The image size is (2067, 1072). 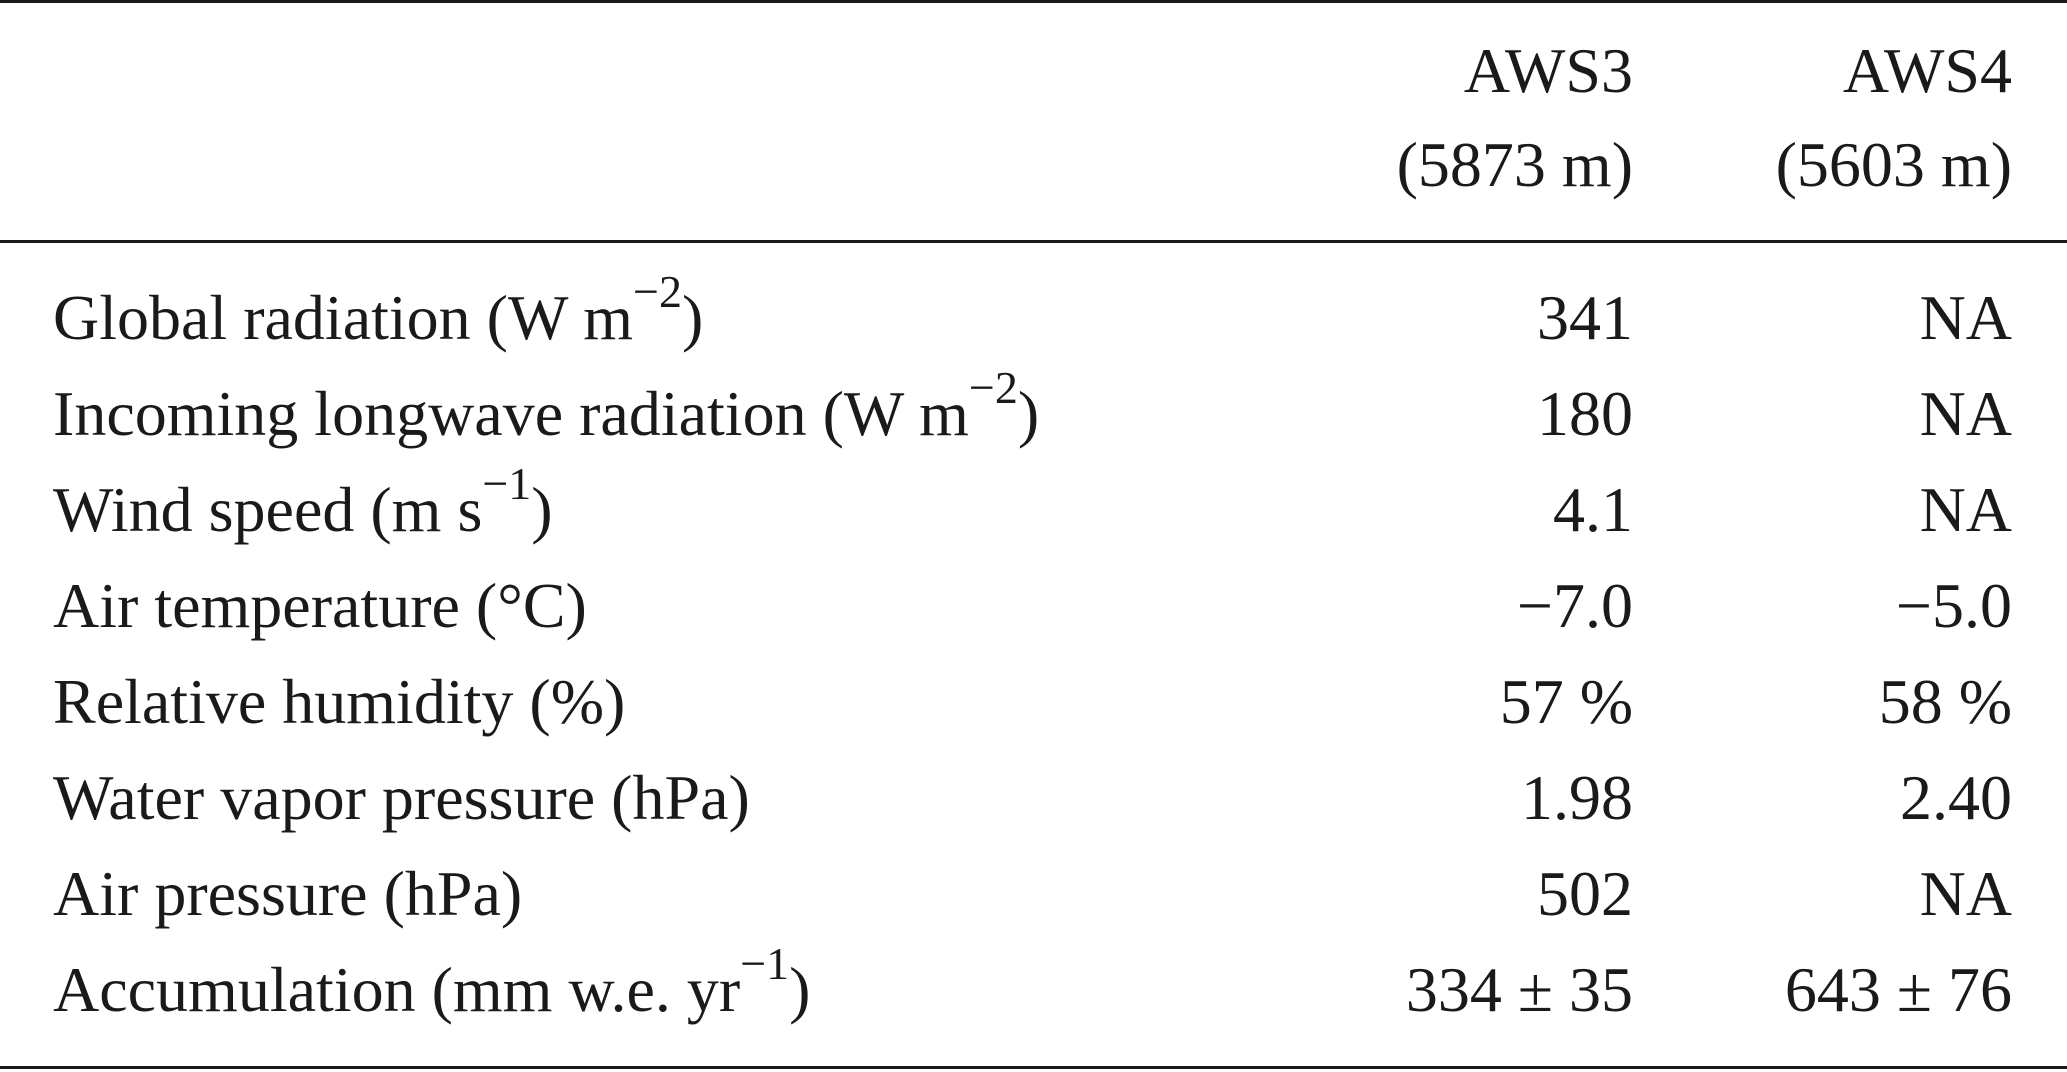 What do you see at coordinates (1033, 241) in the screenshot?
I see `table-header-rule` at bounding box center [1033, 241].